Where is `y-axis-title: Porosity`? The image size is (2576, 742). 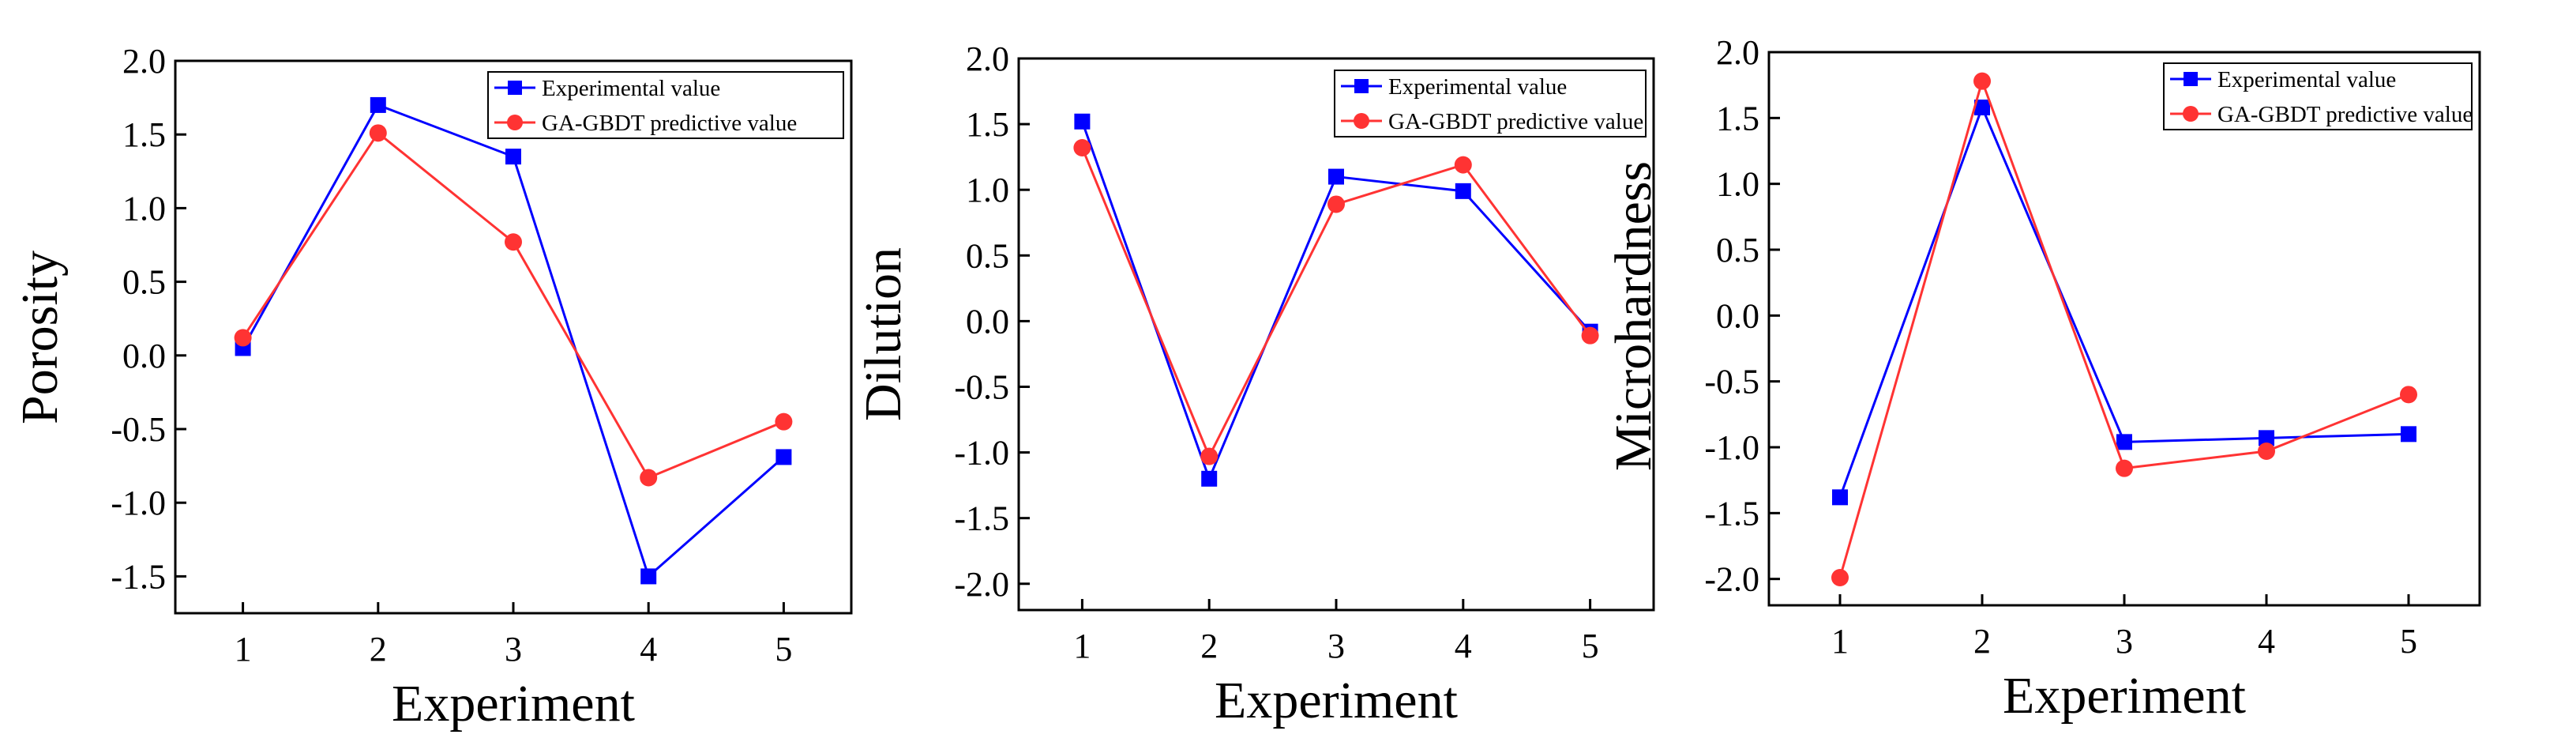 y-axis-title: Porosity is located at coordinates (40, 337).